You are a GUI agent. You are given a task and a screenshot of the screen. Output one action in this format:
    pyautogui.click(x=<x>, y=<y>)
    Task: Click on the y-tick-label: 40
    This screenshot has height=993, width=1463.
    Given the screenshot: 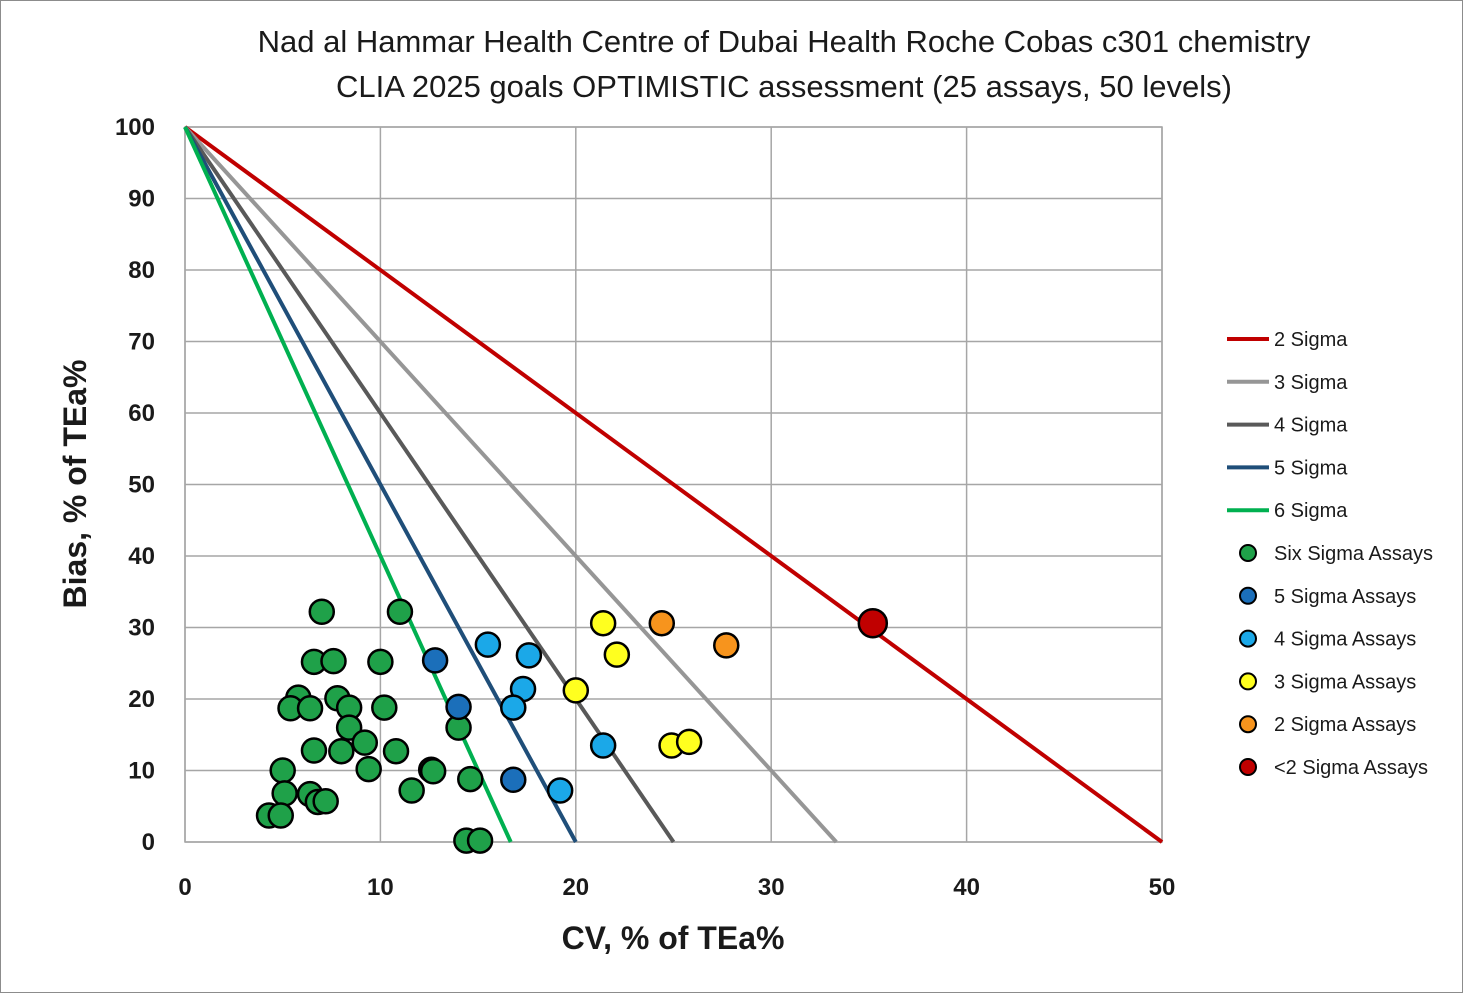 What is the action you would take?
    pyautogui.click(x=141, y=556)
    